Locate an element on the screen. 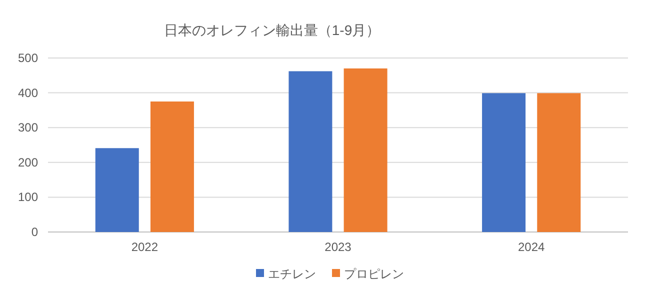  legend-label: プロピレン is located at coordinates (374, 274).